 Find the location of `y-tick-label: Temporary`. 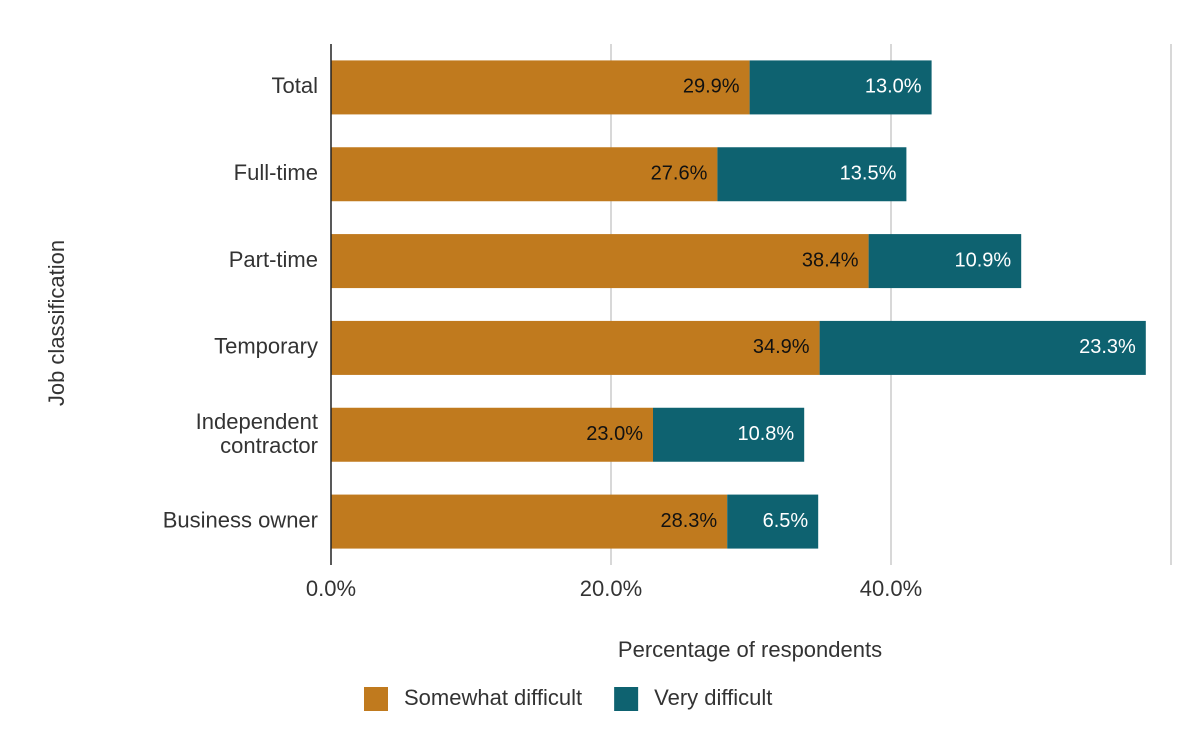

y-tick-label: Temporary is located at coordinates (266, 346).